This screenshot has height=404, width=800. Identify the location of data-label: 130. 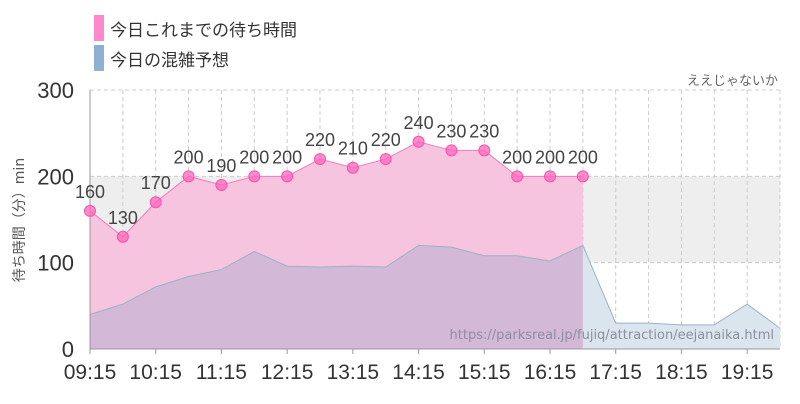
(123, 218).